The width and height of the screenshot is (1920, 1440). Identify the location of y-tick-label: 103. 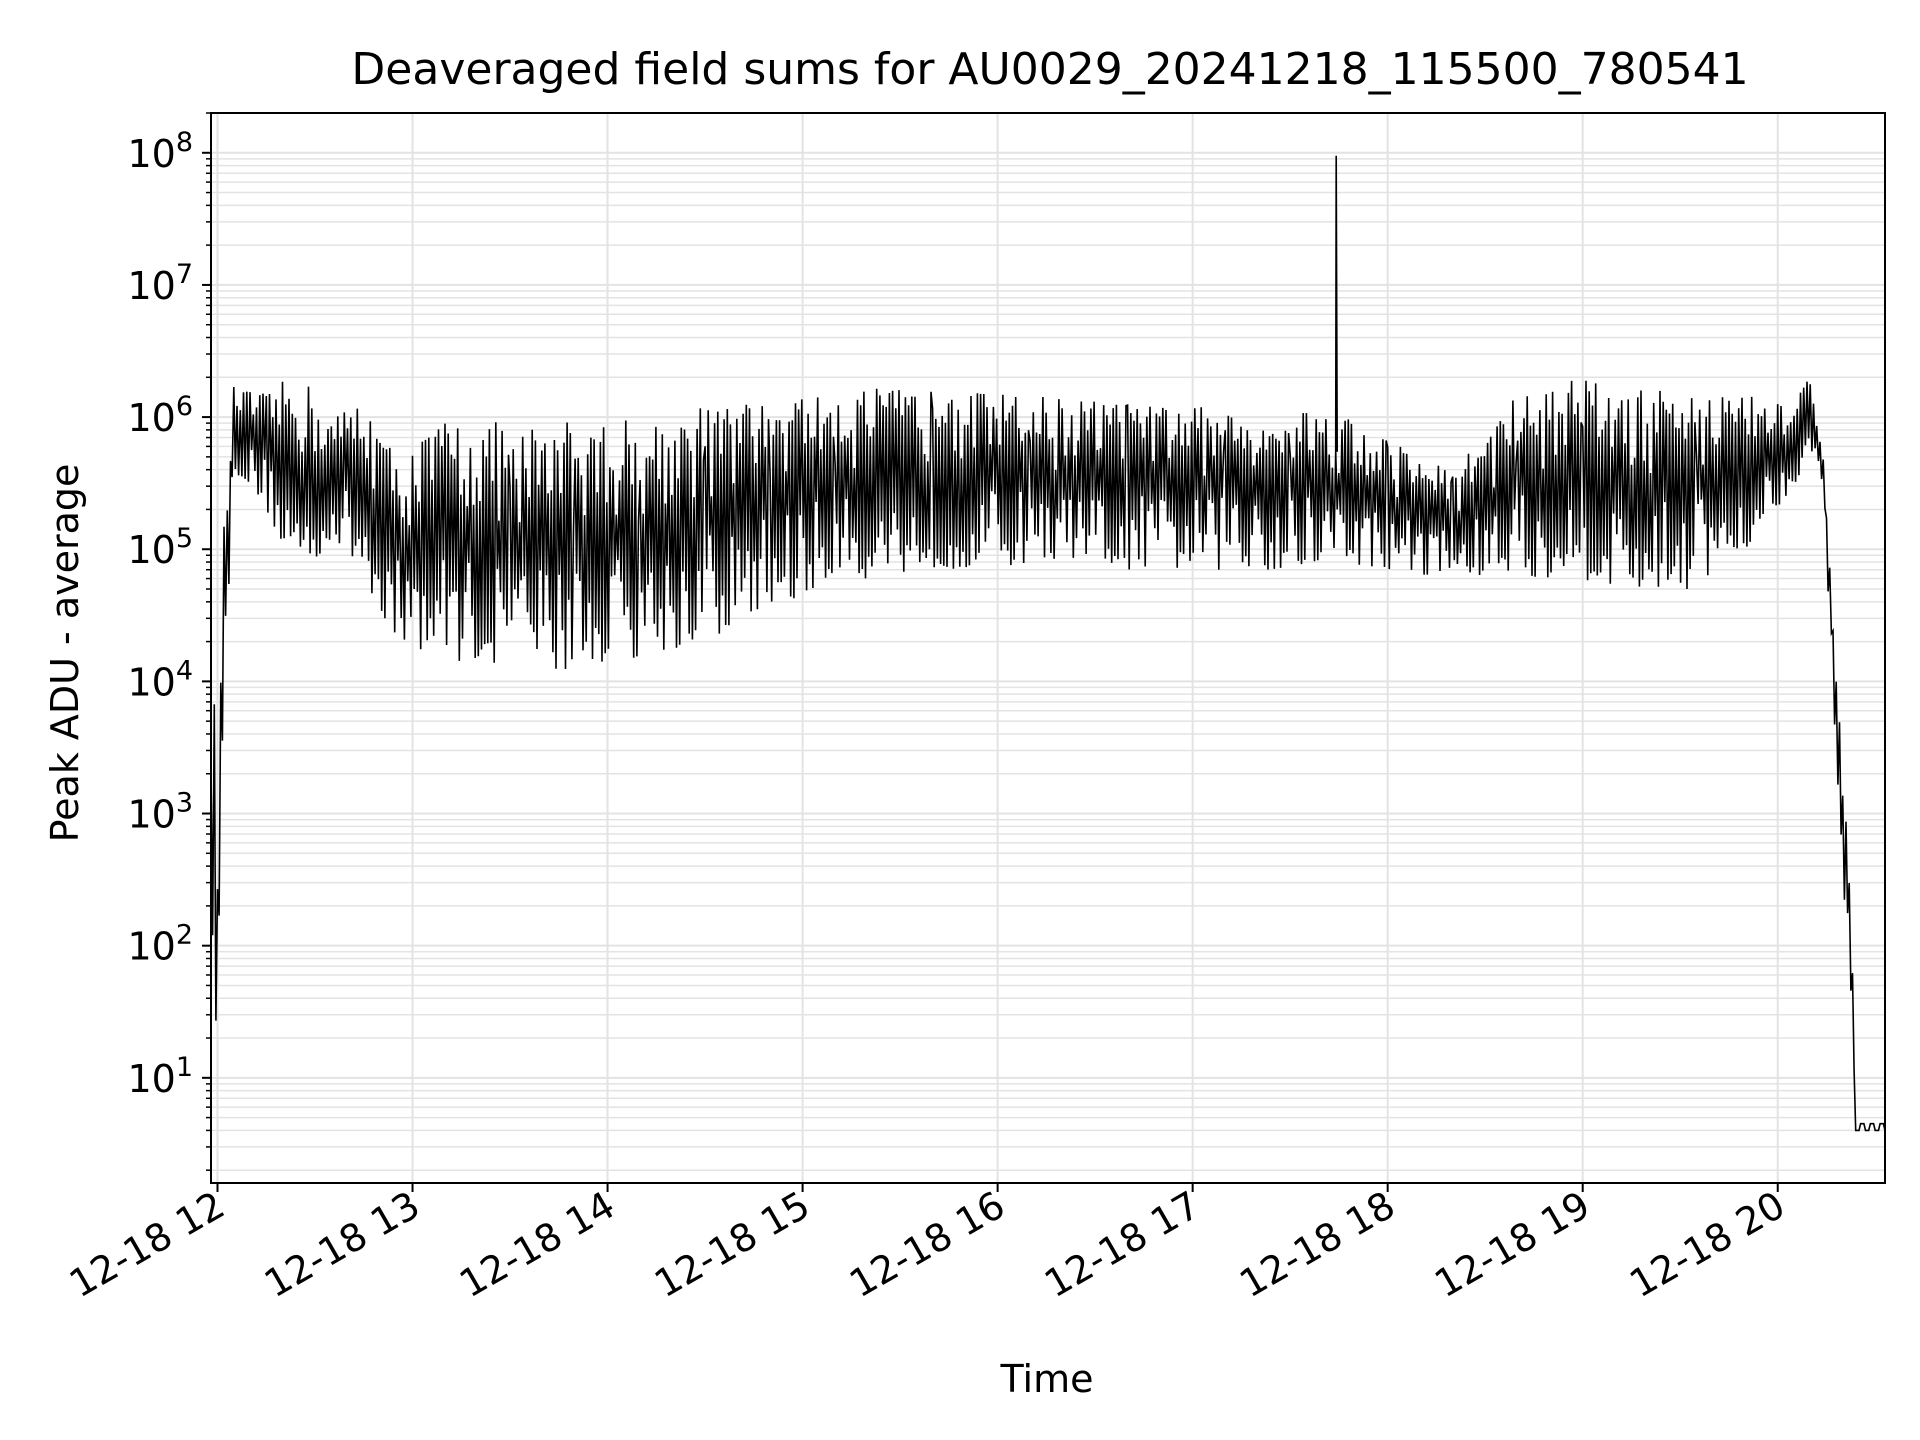
(160, 812).